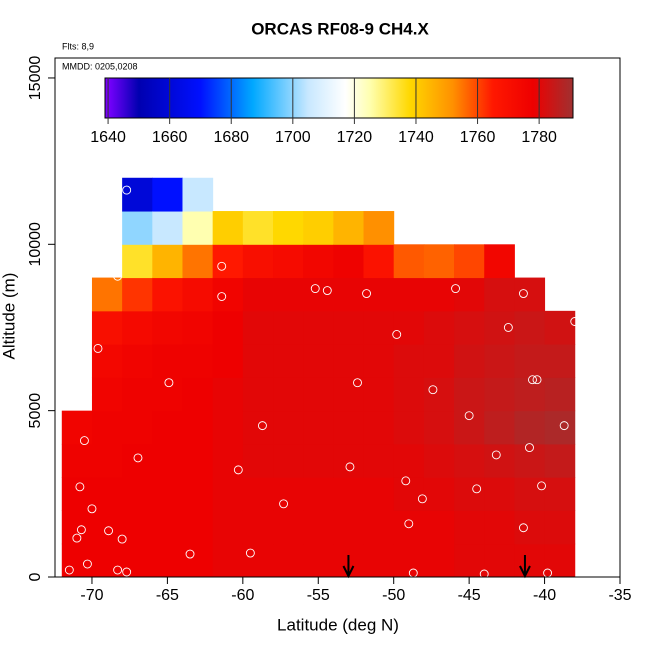  What do you see at coordinates (91, 595) in the screenshot?
I see `x-tick-label: -70` at bounding box center [91, 595].